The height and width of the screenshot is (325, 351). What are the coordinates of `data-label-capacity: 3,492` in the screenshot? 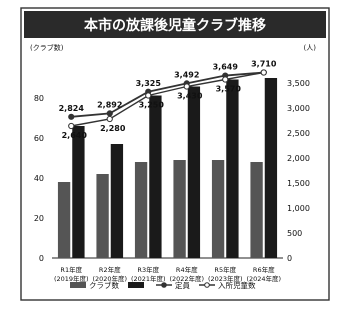 It's located at (186, 74).